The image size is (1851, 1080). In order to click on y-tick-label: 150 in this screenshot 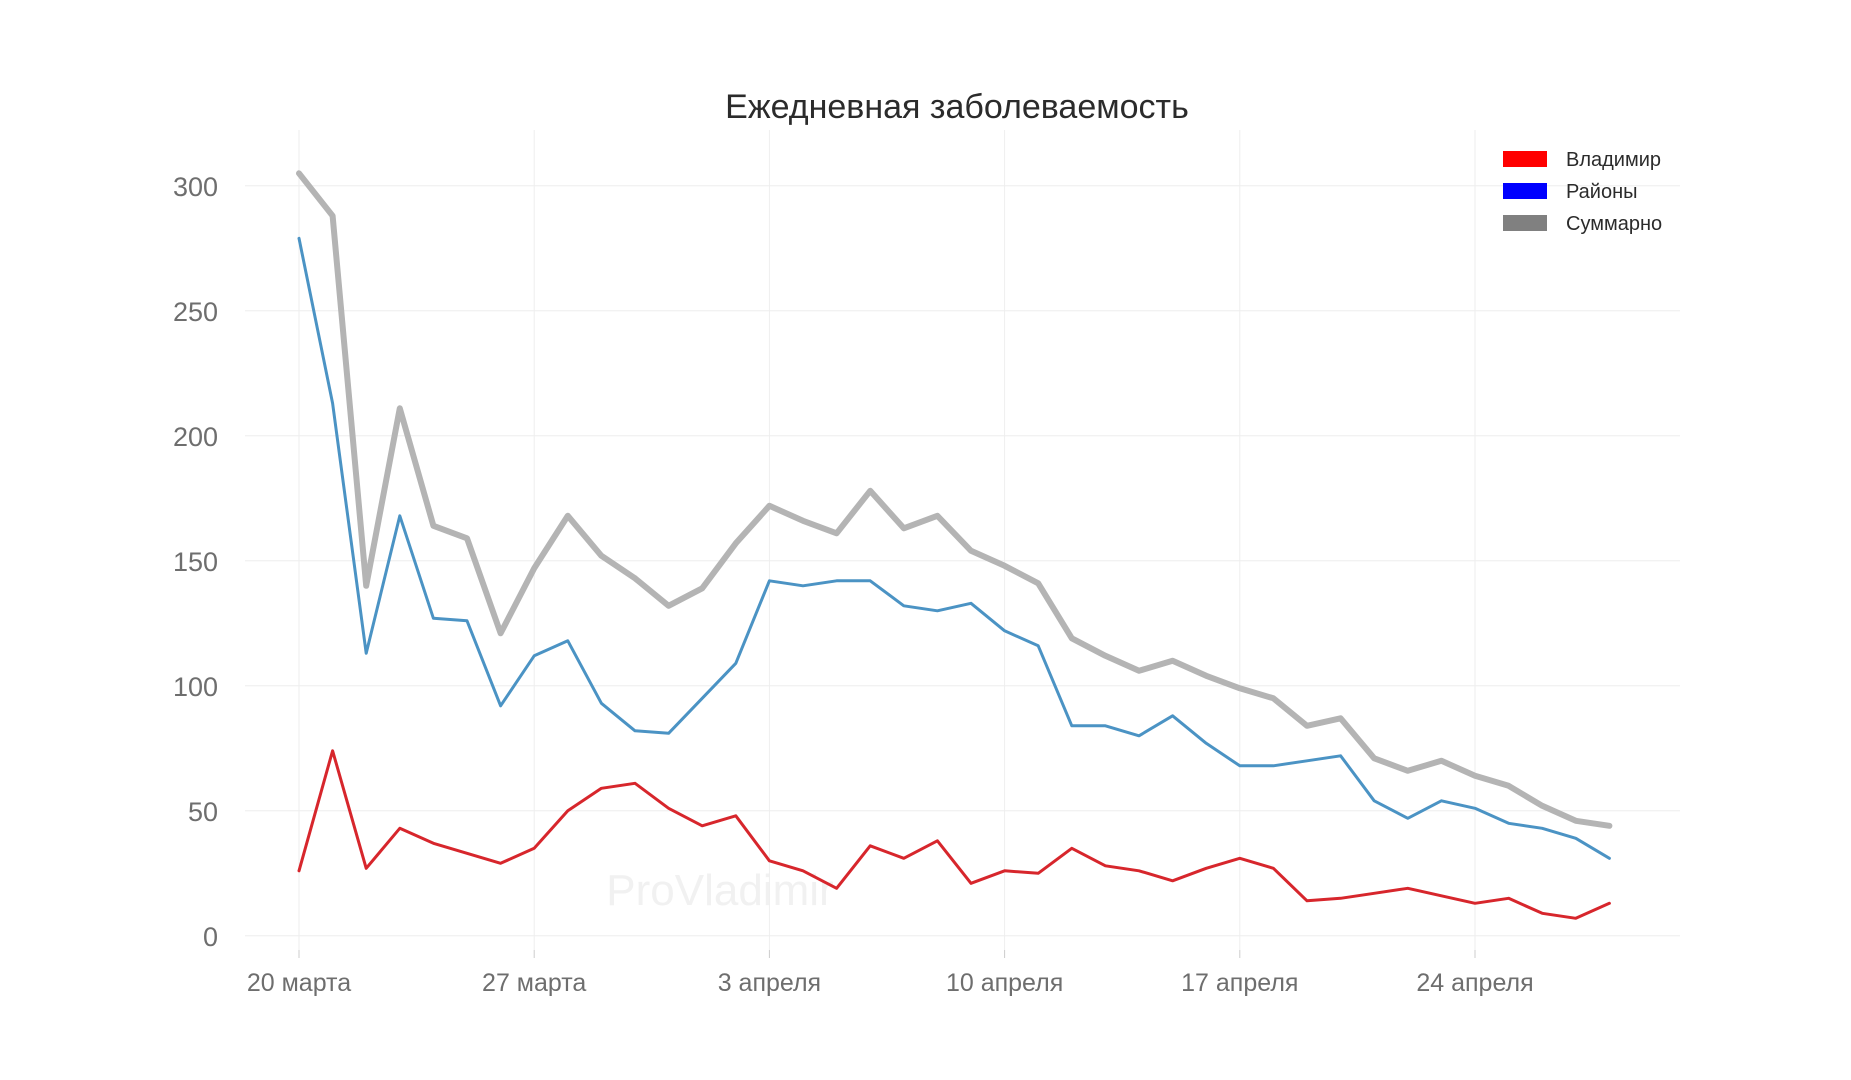, I will do `click(195, 562)`.